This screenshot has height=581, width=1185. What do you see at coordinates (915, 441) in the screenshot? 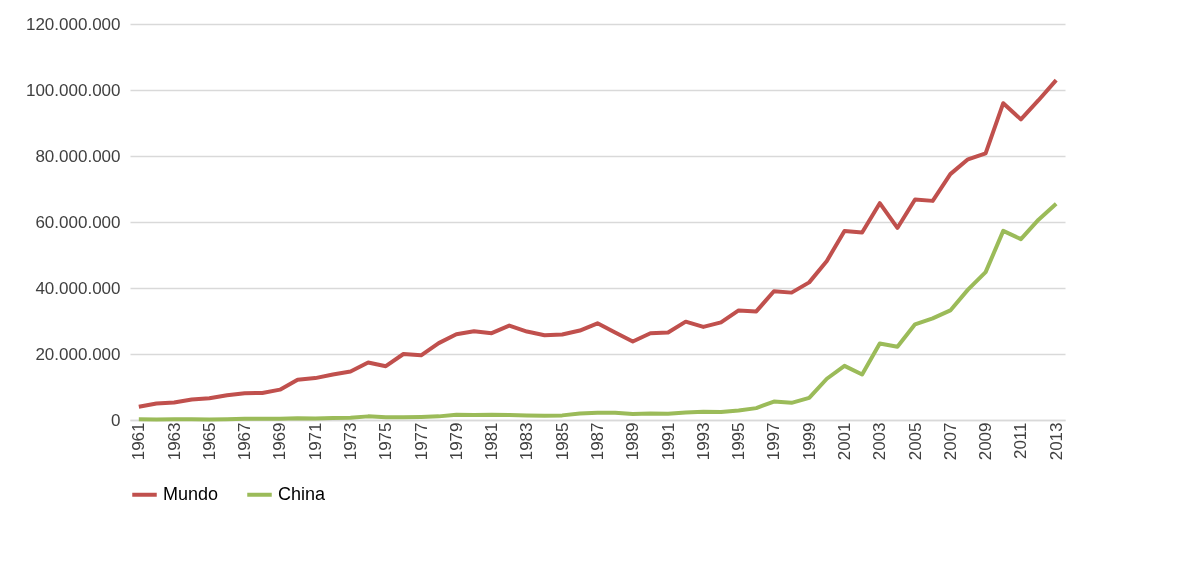
I see `x-tick-label: 2005` at bounding box center [915, 441].